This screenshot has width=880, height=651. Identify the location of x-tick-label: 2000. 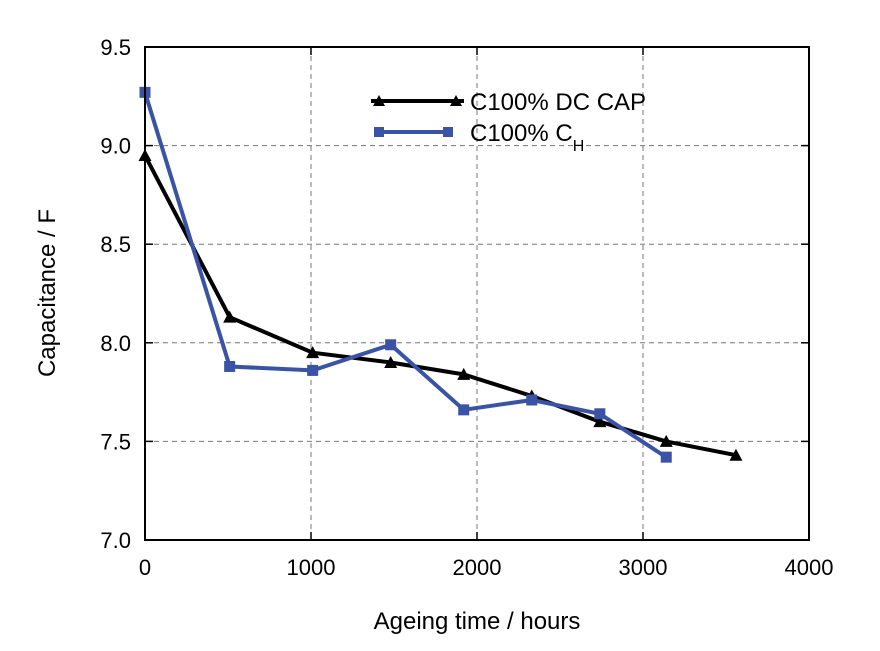
(477, 567).